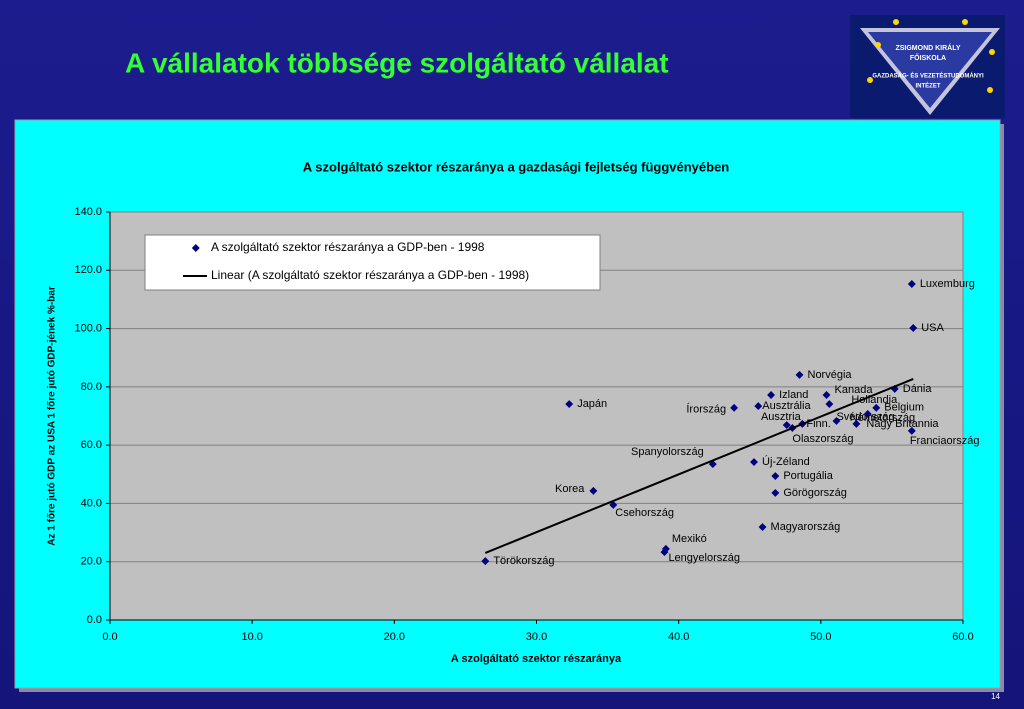 Image resolution: width=1024 pixels, height=709 pixels. I want to click on point-label: Korea, so click(570, 489).